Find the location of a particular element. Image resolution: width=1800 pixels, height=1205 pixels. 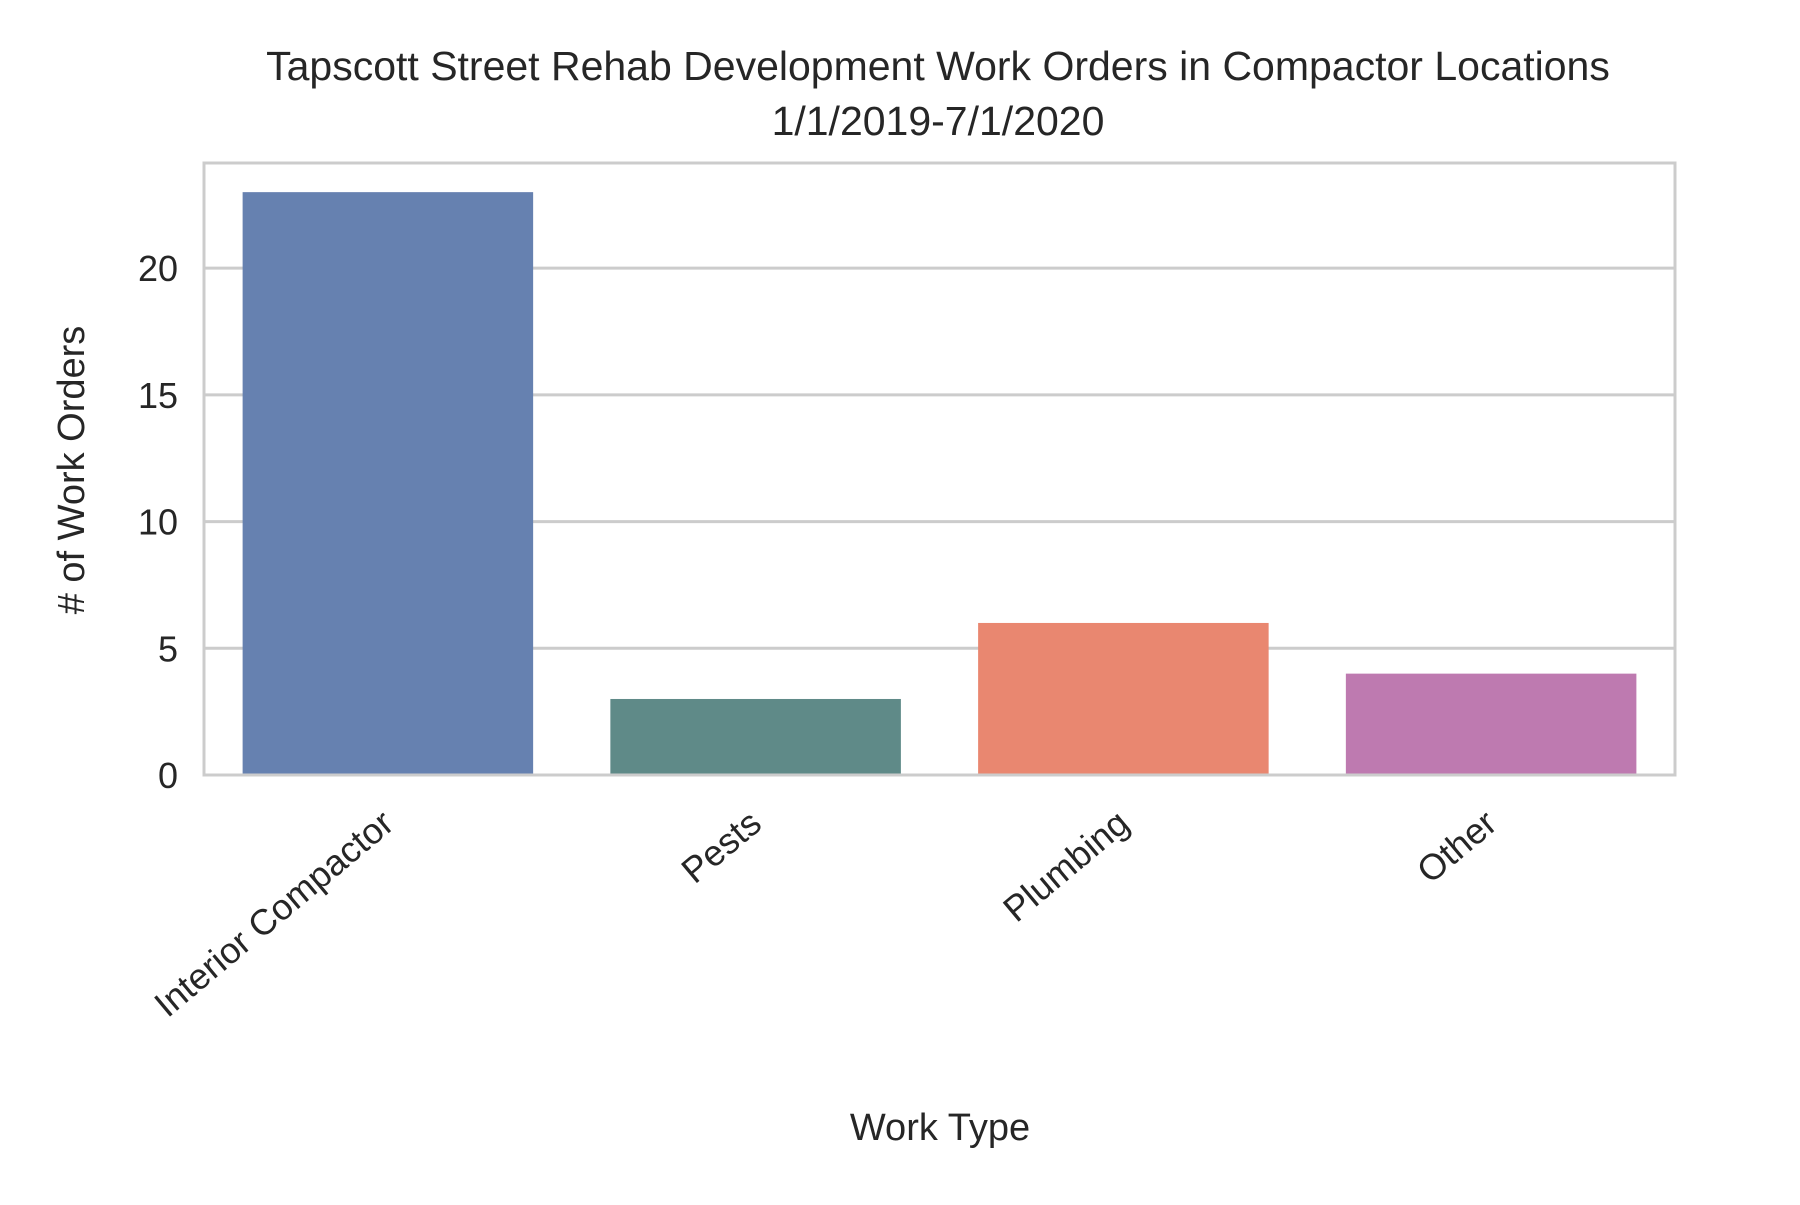

y-tick-label: 5 is located at coordinates (168, 648).